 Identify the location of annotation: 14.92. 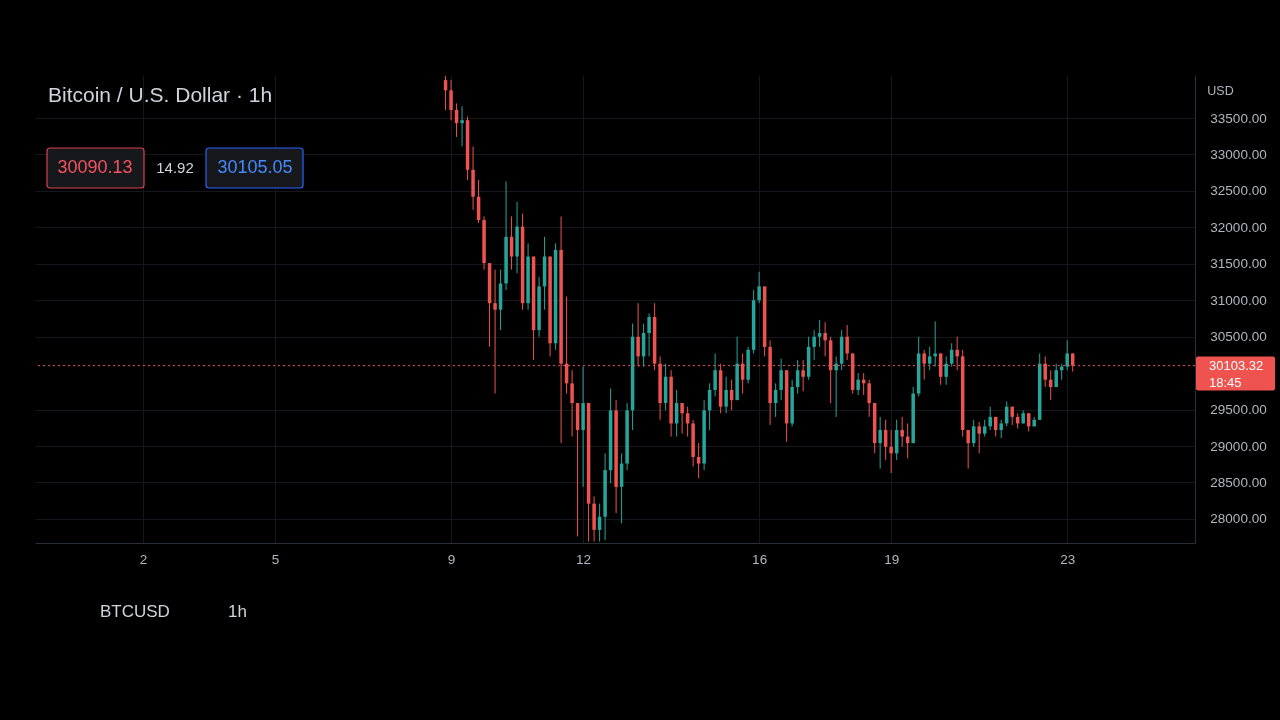
(175, 167).